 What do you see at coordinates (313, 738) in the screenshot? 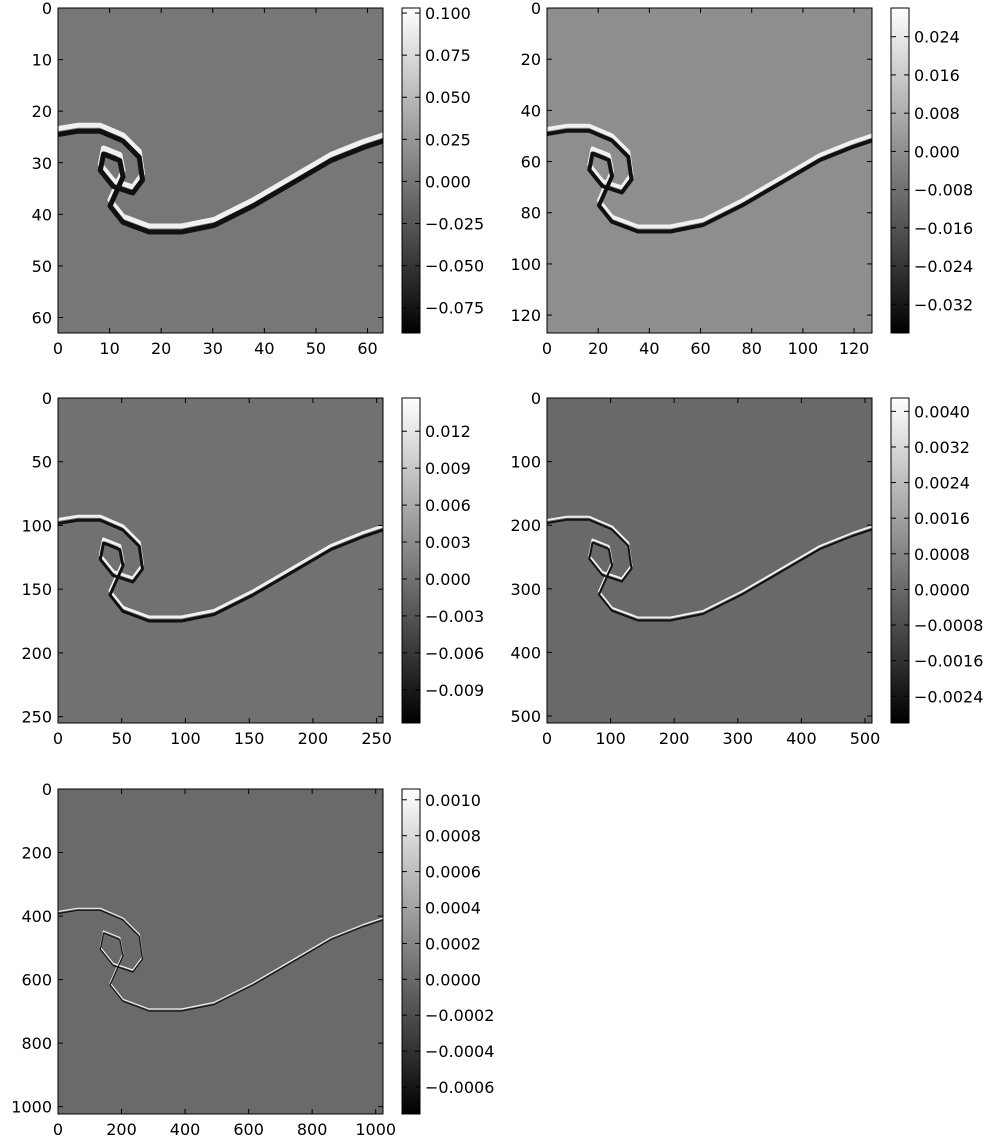
I see `x-tick-label: 200` at bounding box center [313, 738].